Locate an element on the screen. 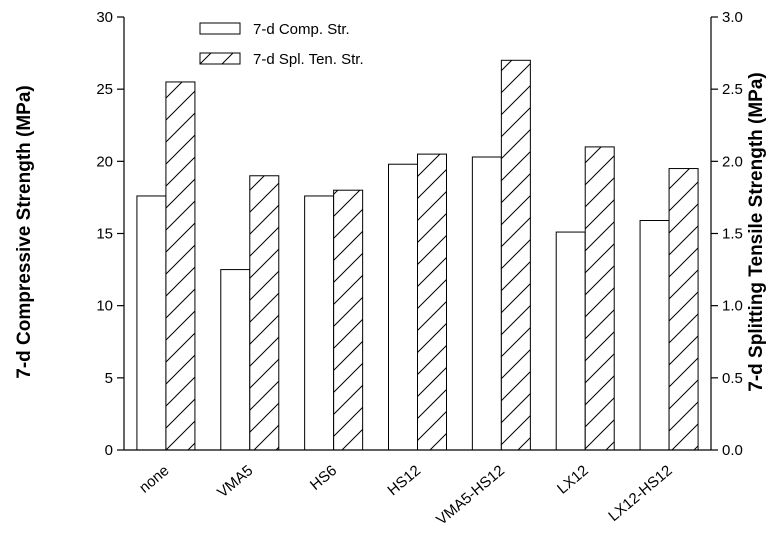  legend-swatch-comp is located at coordinates (220, 28).